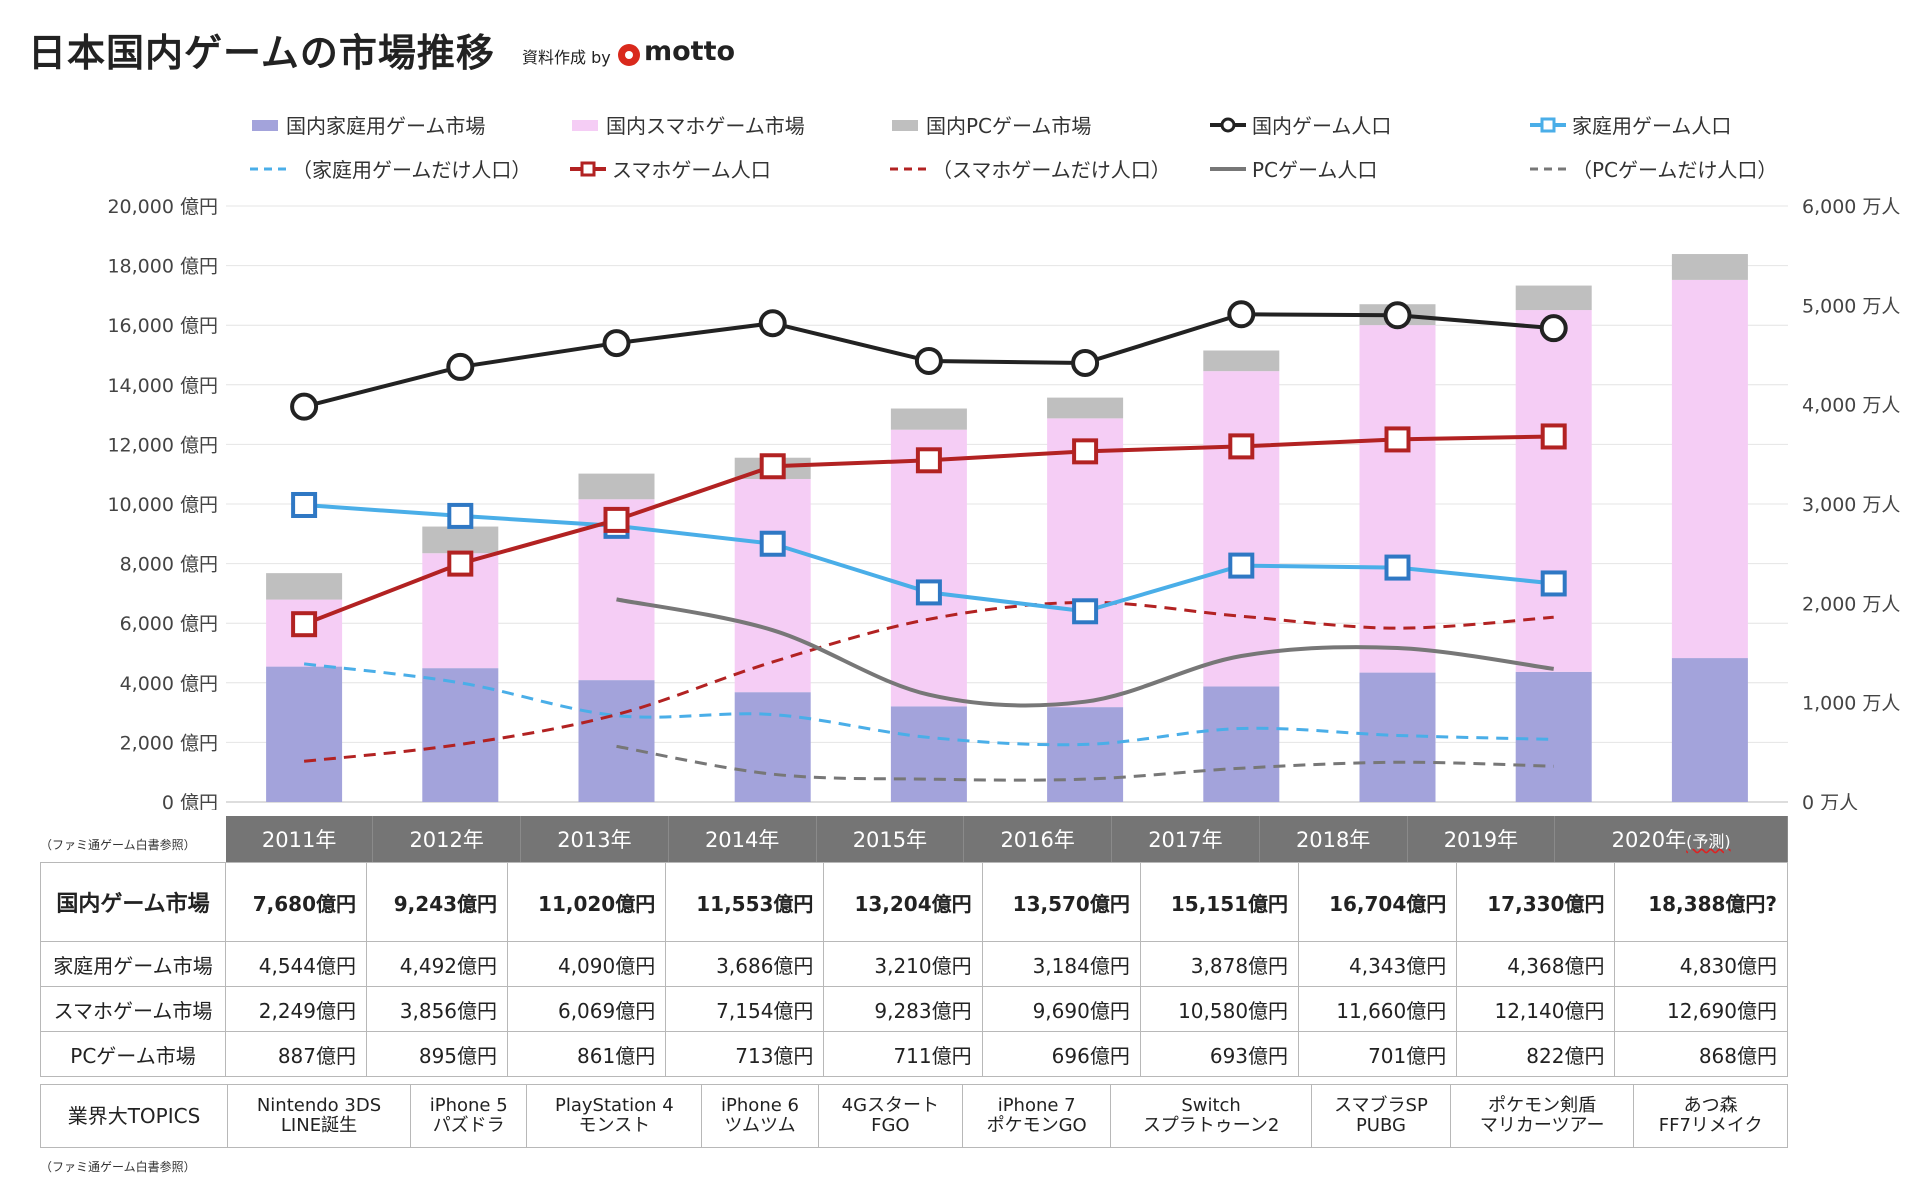  I want to click on topic-line: LINE誕生, so click(319, 1125).